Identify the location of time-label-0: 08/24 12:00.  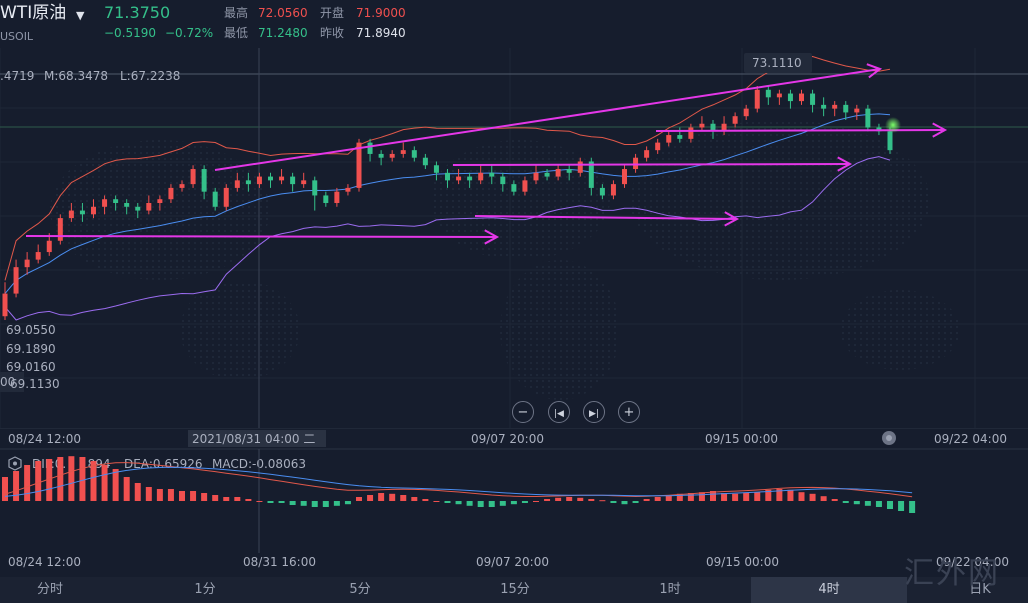
(44, 439).